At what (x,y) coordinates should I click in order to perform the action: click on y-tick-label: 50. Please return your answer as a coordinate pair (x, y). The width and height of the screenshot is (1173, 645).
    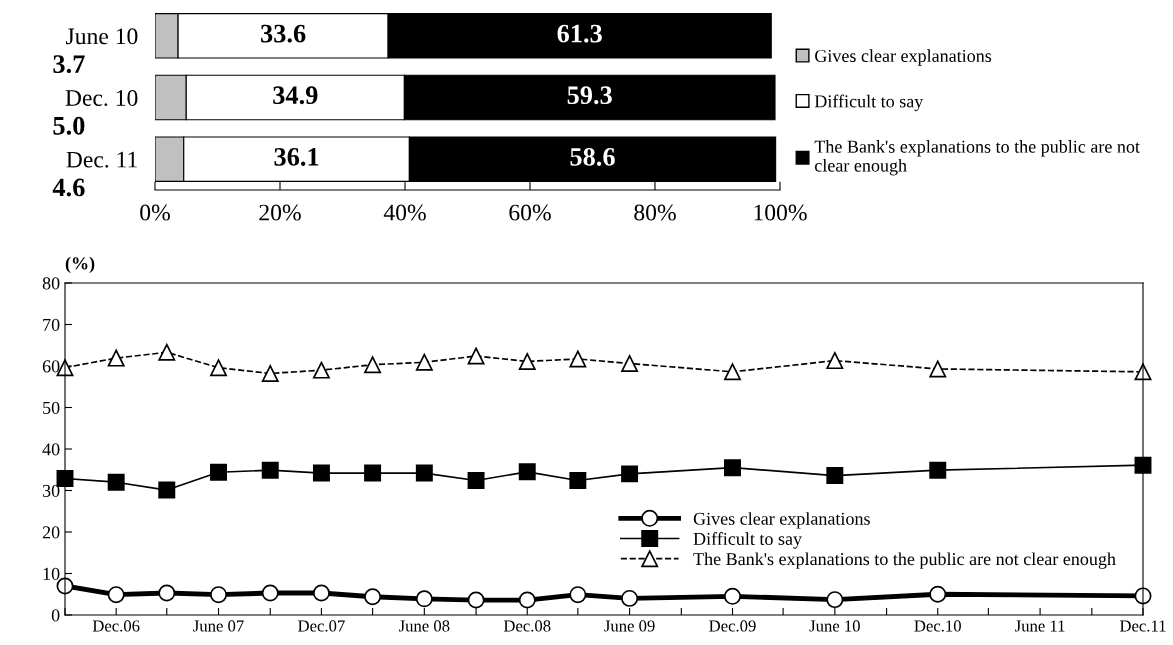
    Looking at the image, I should click on (51, 407).